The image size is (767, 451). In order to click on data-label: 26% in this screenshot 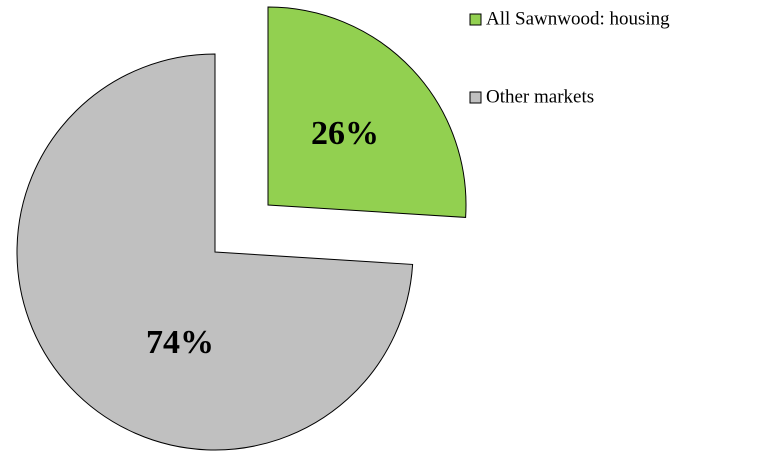, I will do `click(345, 133)`.